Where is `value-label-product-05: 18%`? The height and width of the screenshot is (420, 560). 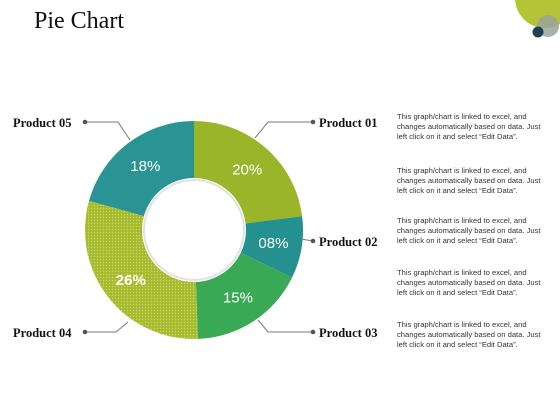 value-label-product-05: 18% is located at coordinates (145, 166).